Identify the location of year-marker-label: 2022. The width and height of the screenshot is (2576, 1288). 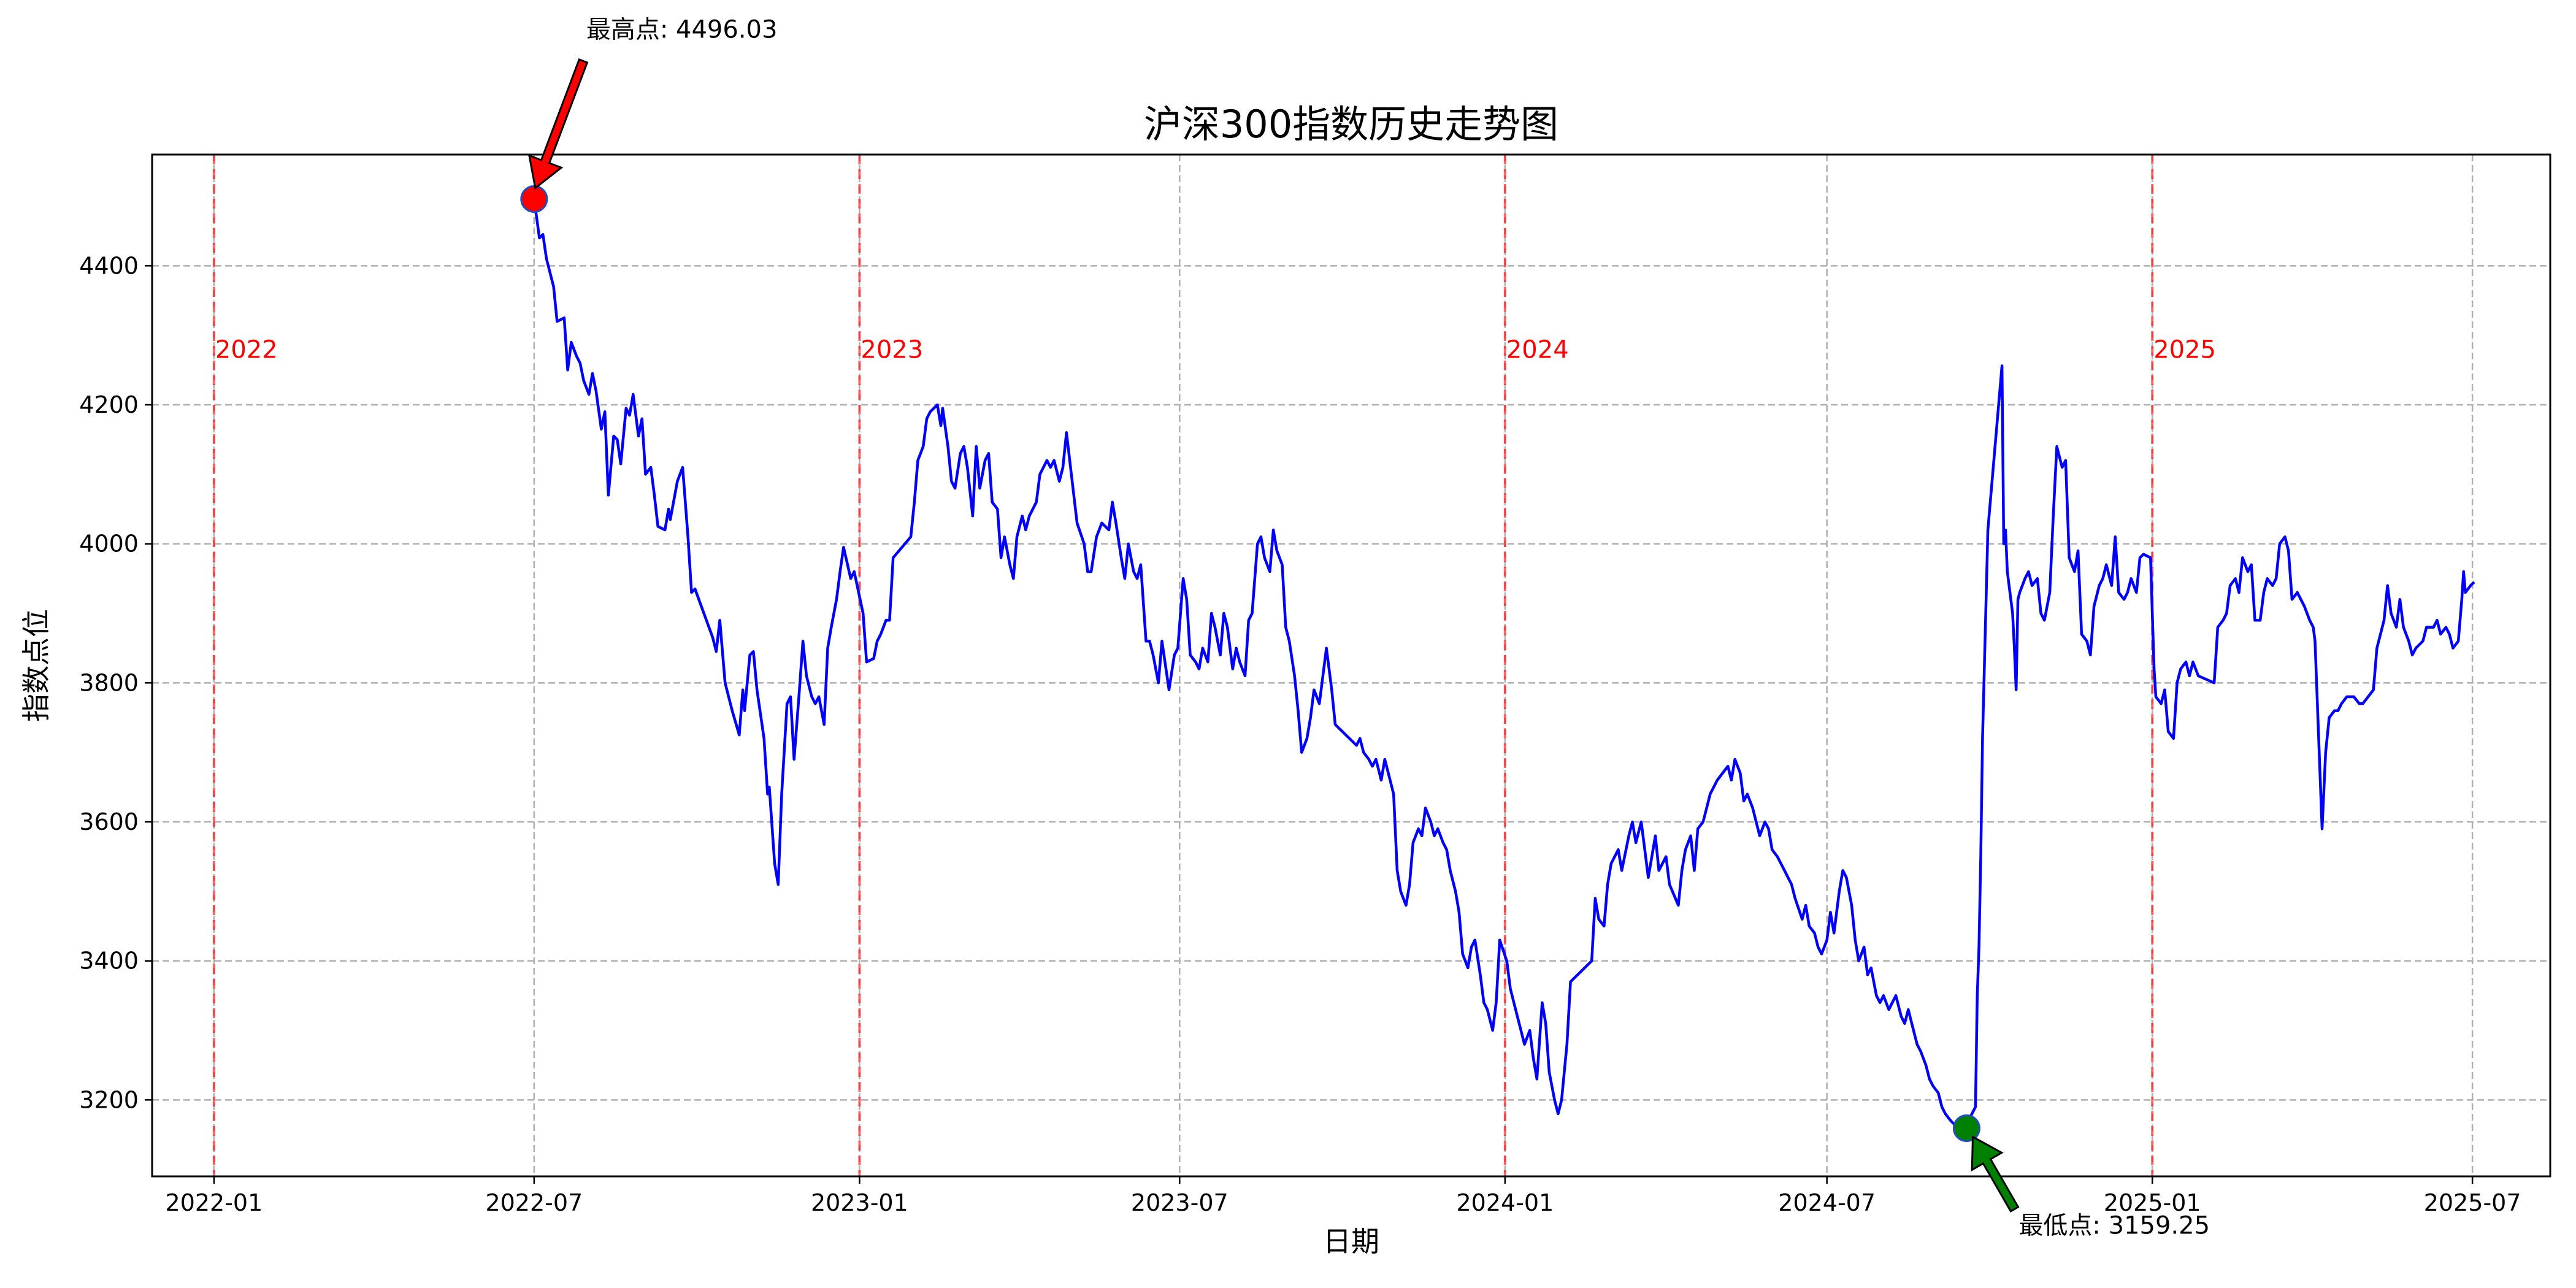
(246, 349).